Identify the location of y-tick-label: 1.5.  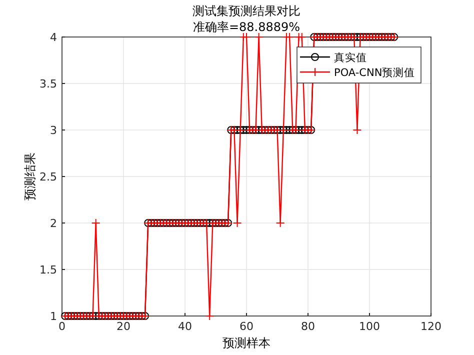
(48, 270).